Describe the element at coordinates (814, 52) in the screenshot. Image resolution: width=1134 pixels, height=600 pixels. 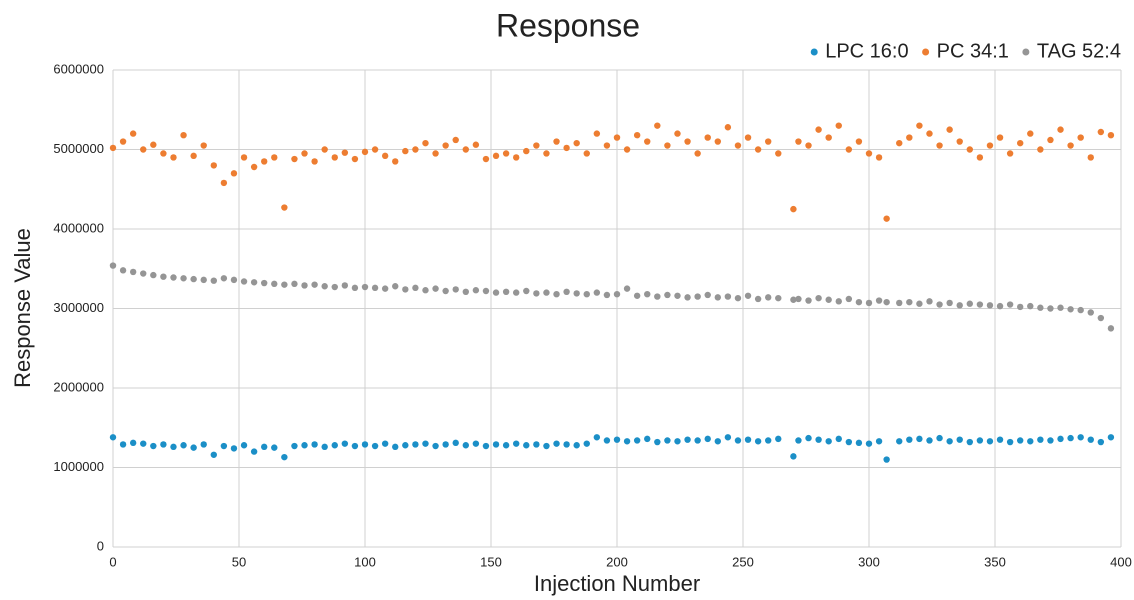
I see `legend-marker` at that location.